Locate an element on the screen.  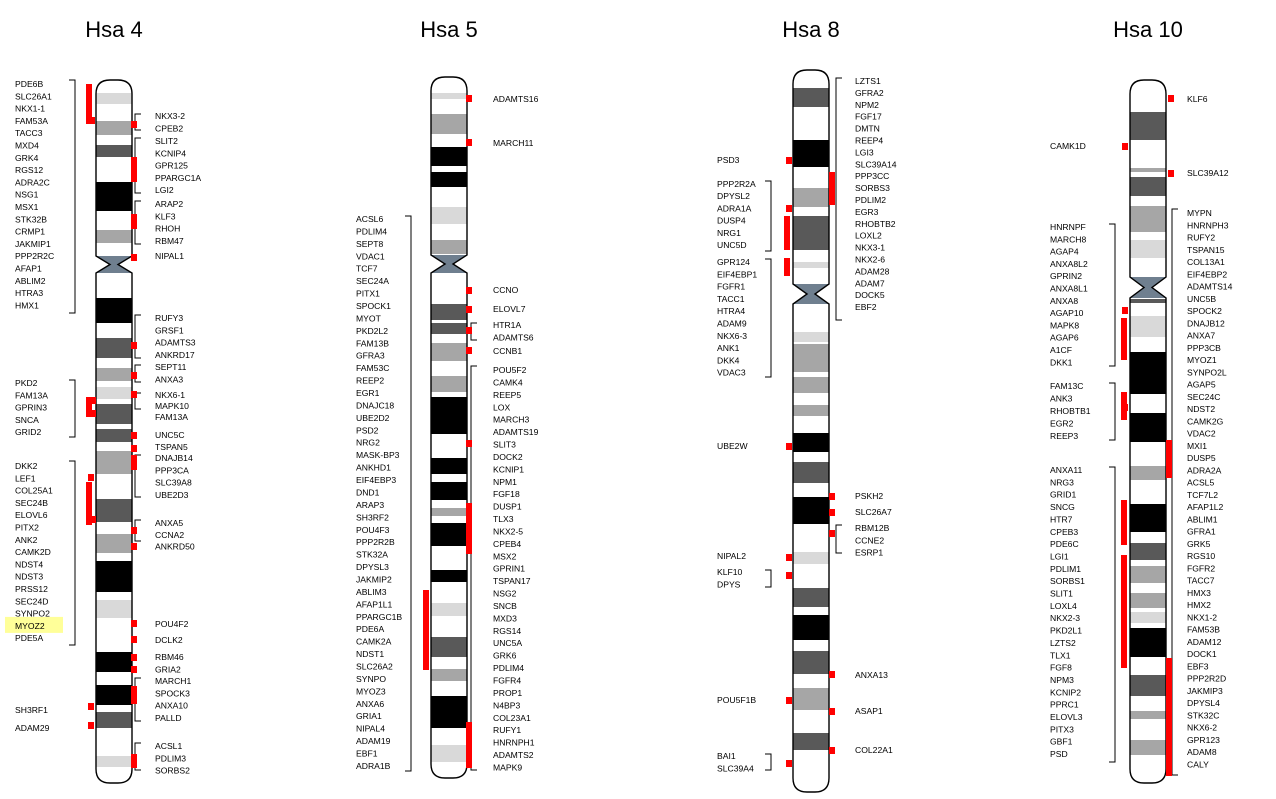
title-hsa5: Hsa 5 is located at coordinates (448, 29).